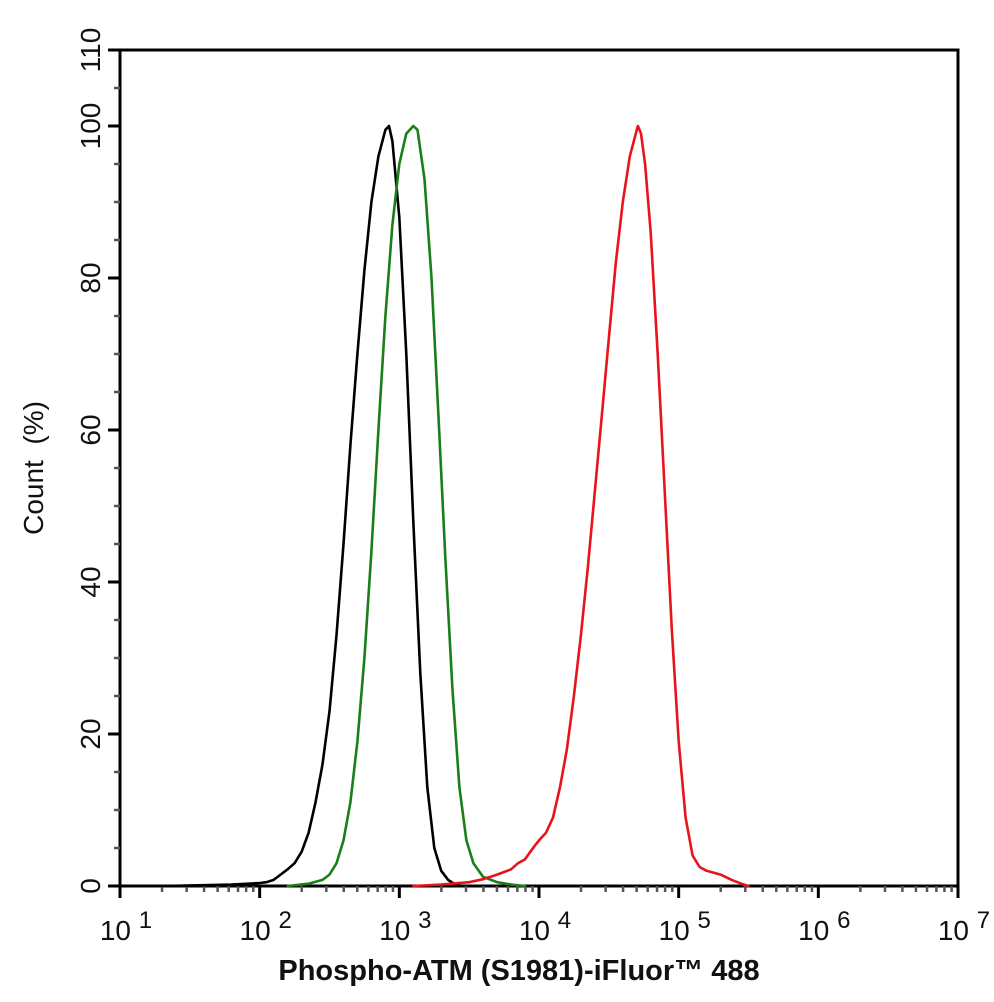 The width and height of the screenshot is (994, 1002). What do you see at coordinates (90, 581) in the screenshot?
I see `y-tick-label: 40` at bounding box center [90, 581].